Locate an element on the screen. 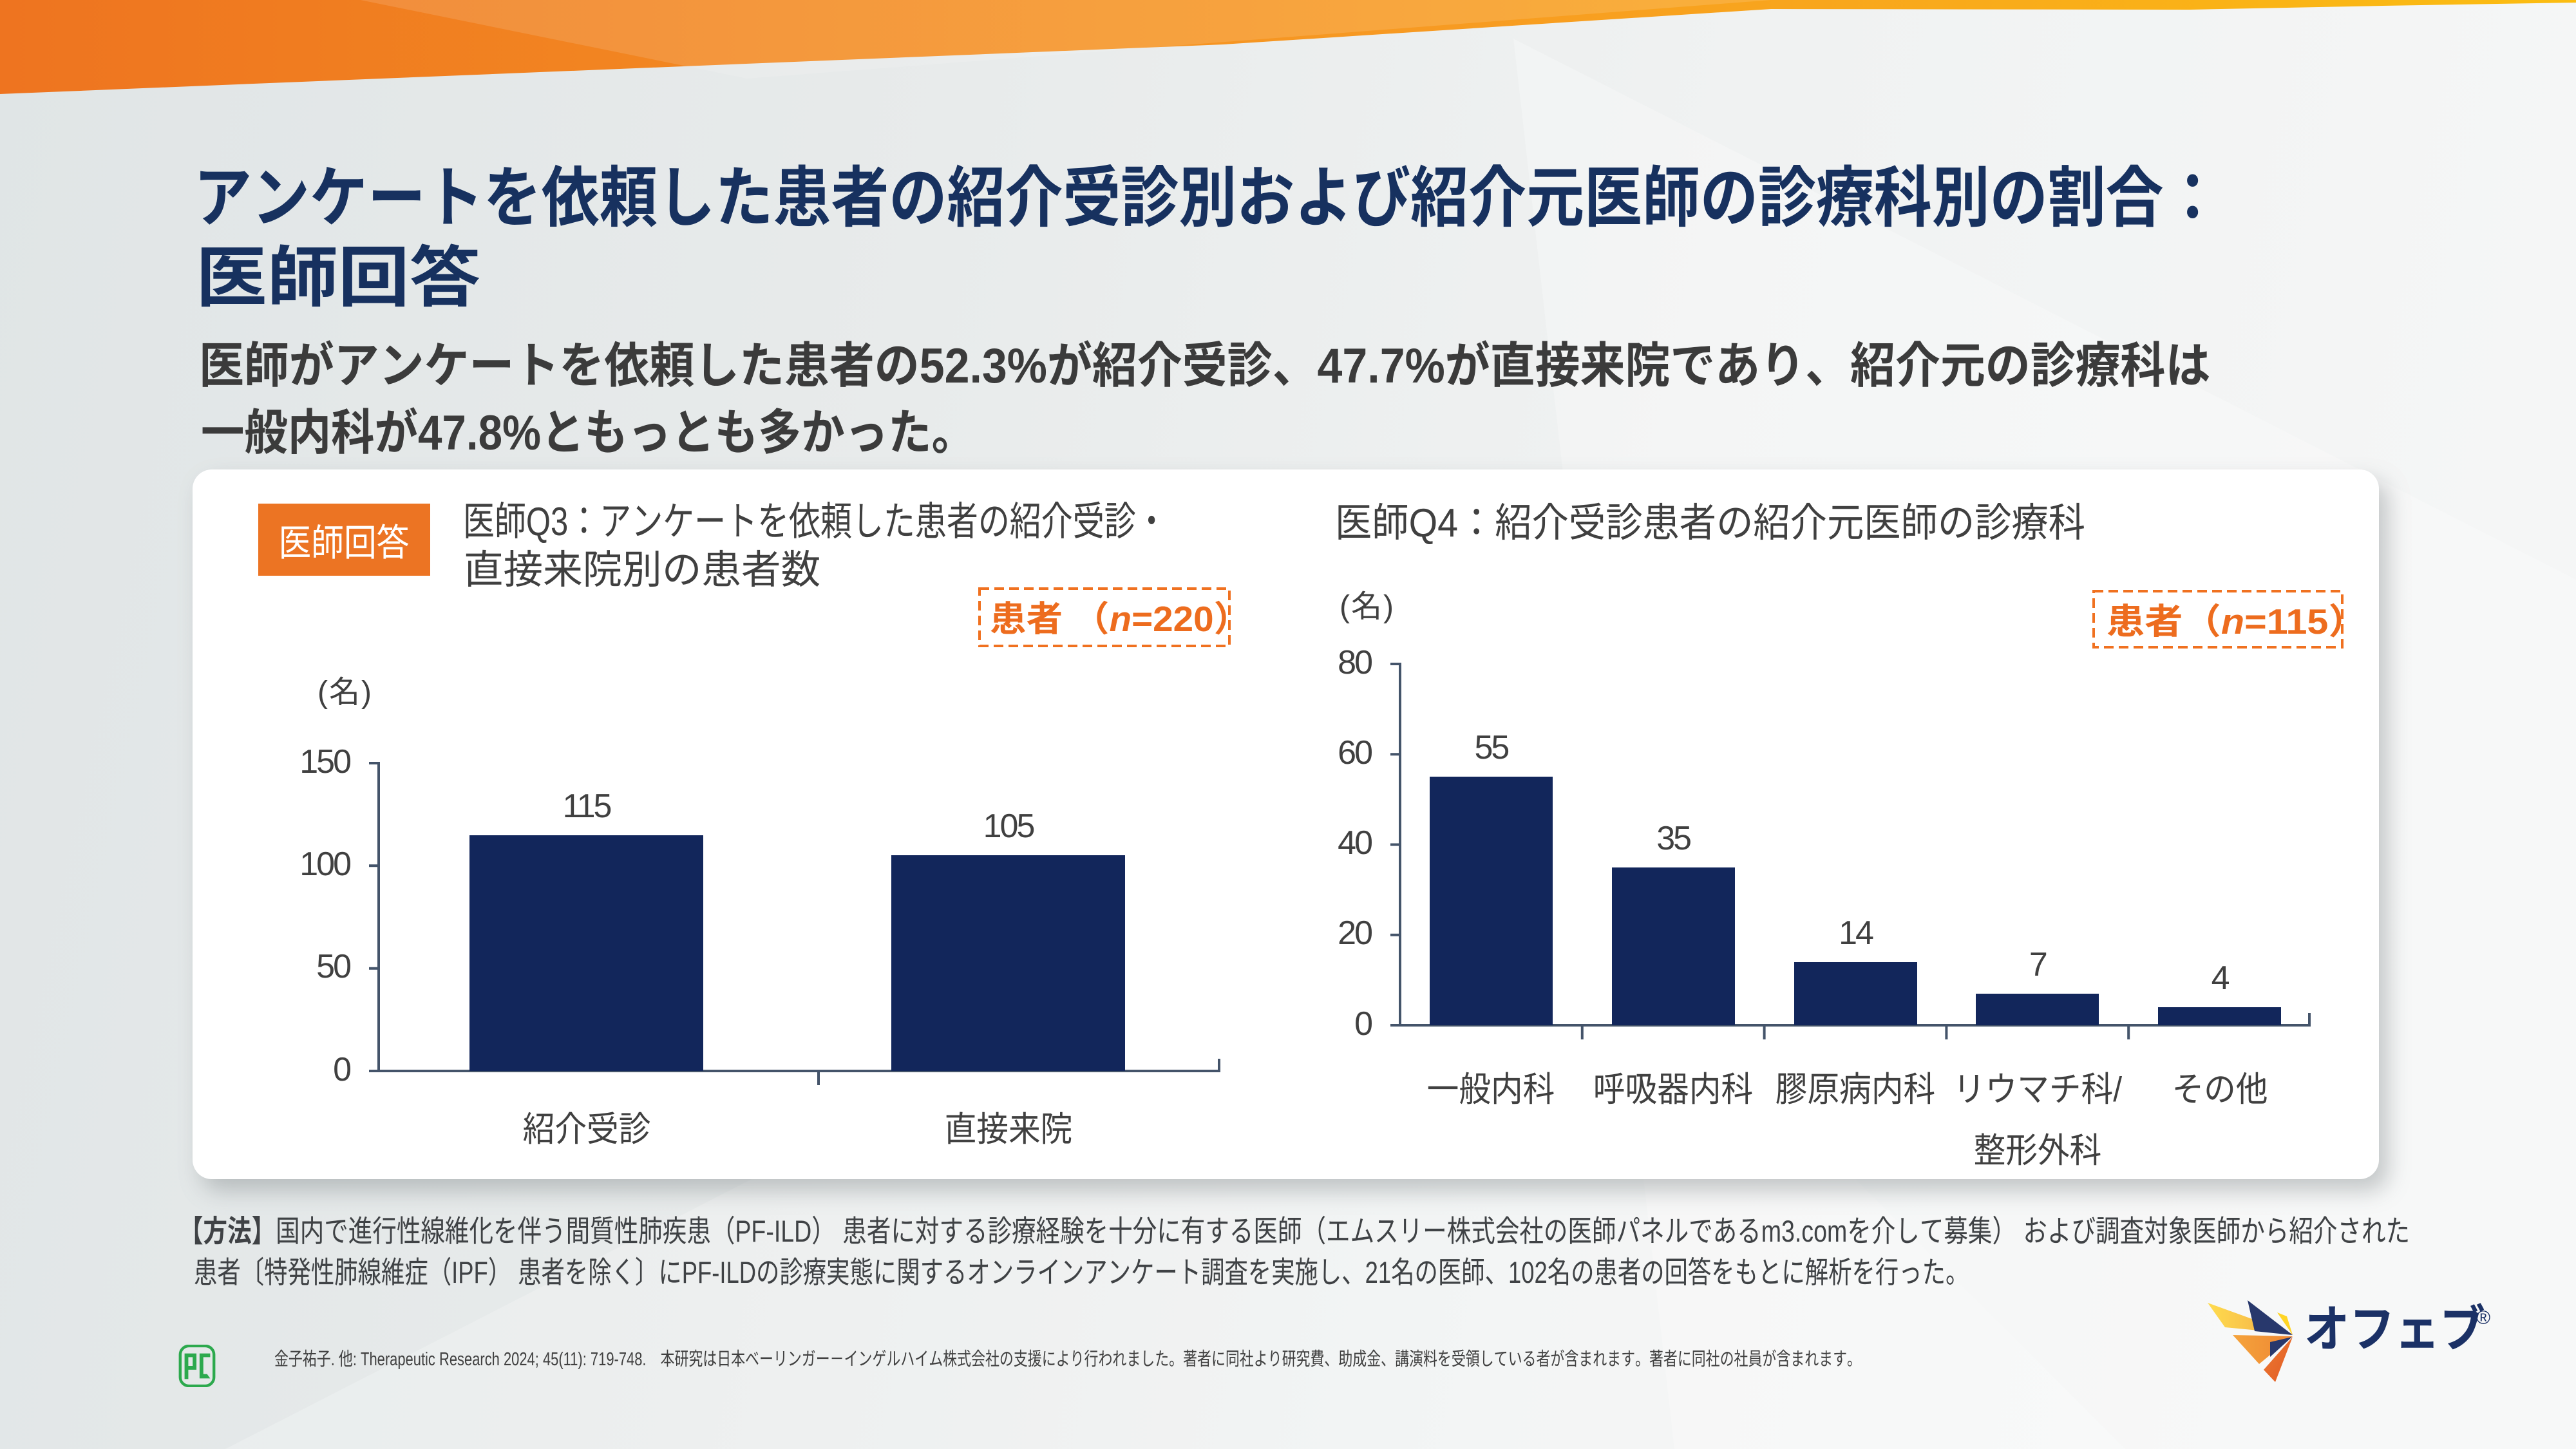  svg-text: オフェブ is located at coordinates (2394, 1325).